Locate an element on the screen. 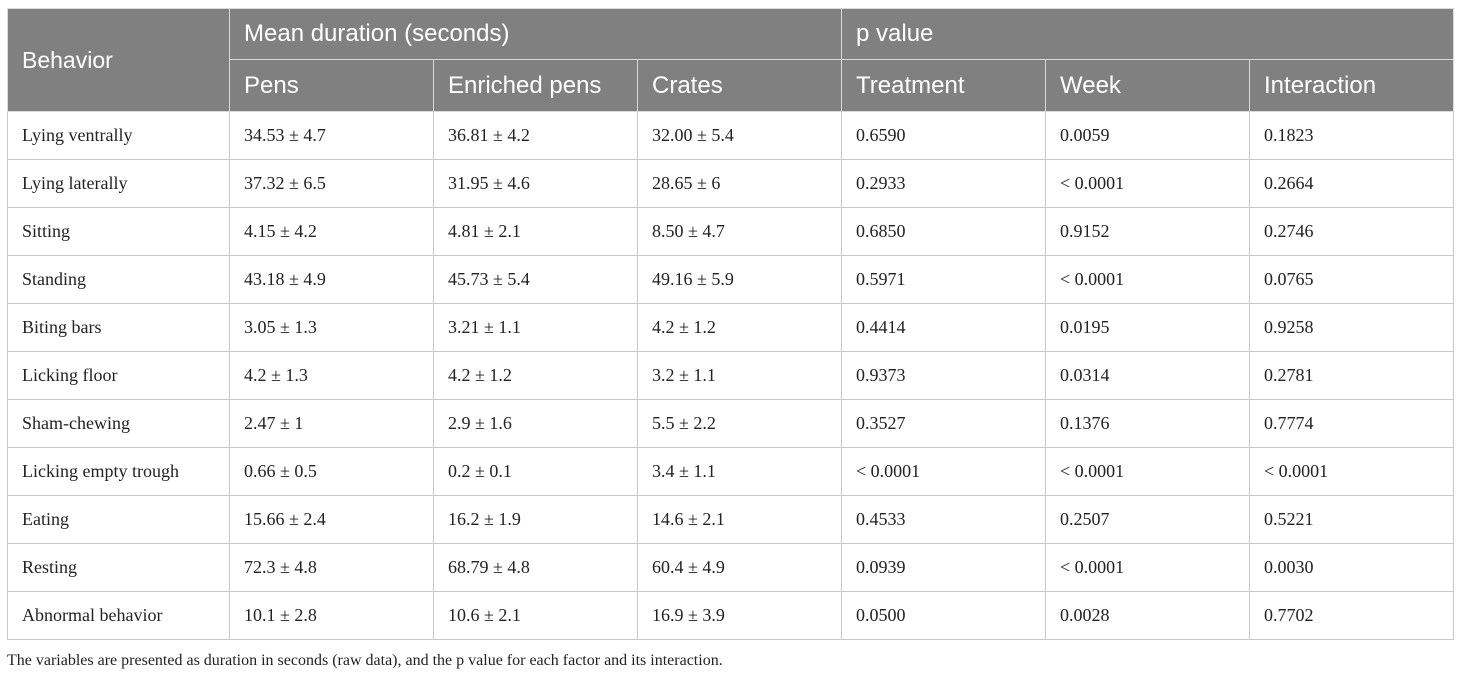 The image size is (1460, 680). week-p-cell: 0.9152 is located at coordinates (1148, 231).